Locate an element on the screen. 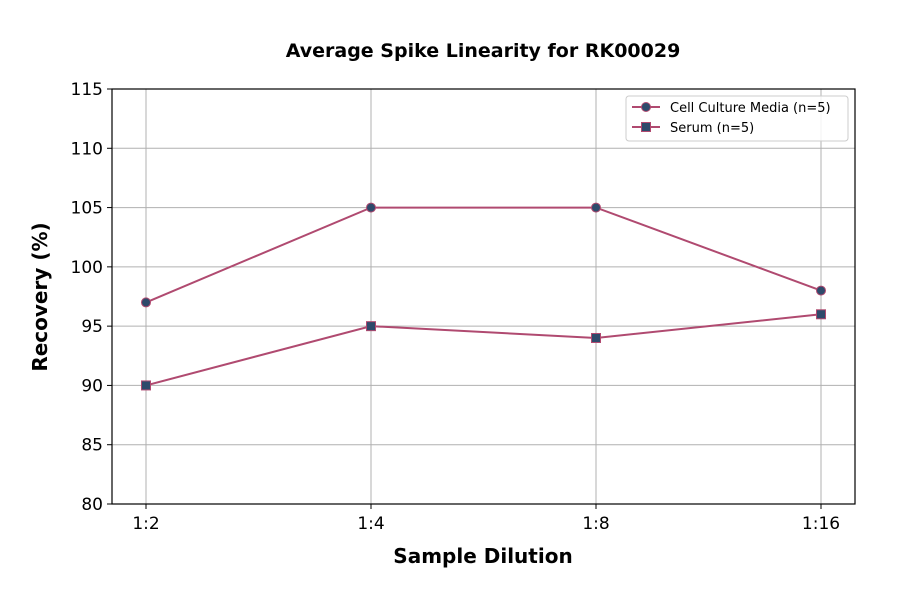 This screenshot has width=900, height=594. legend-label: Serum (n=5) is located at coordinates (712, 128).